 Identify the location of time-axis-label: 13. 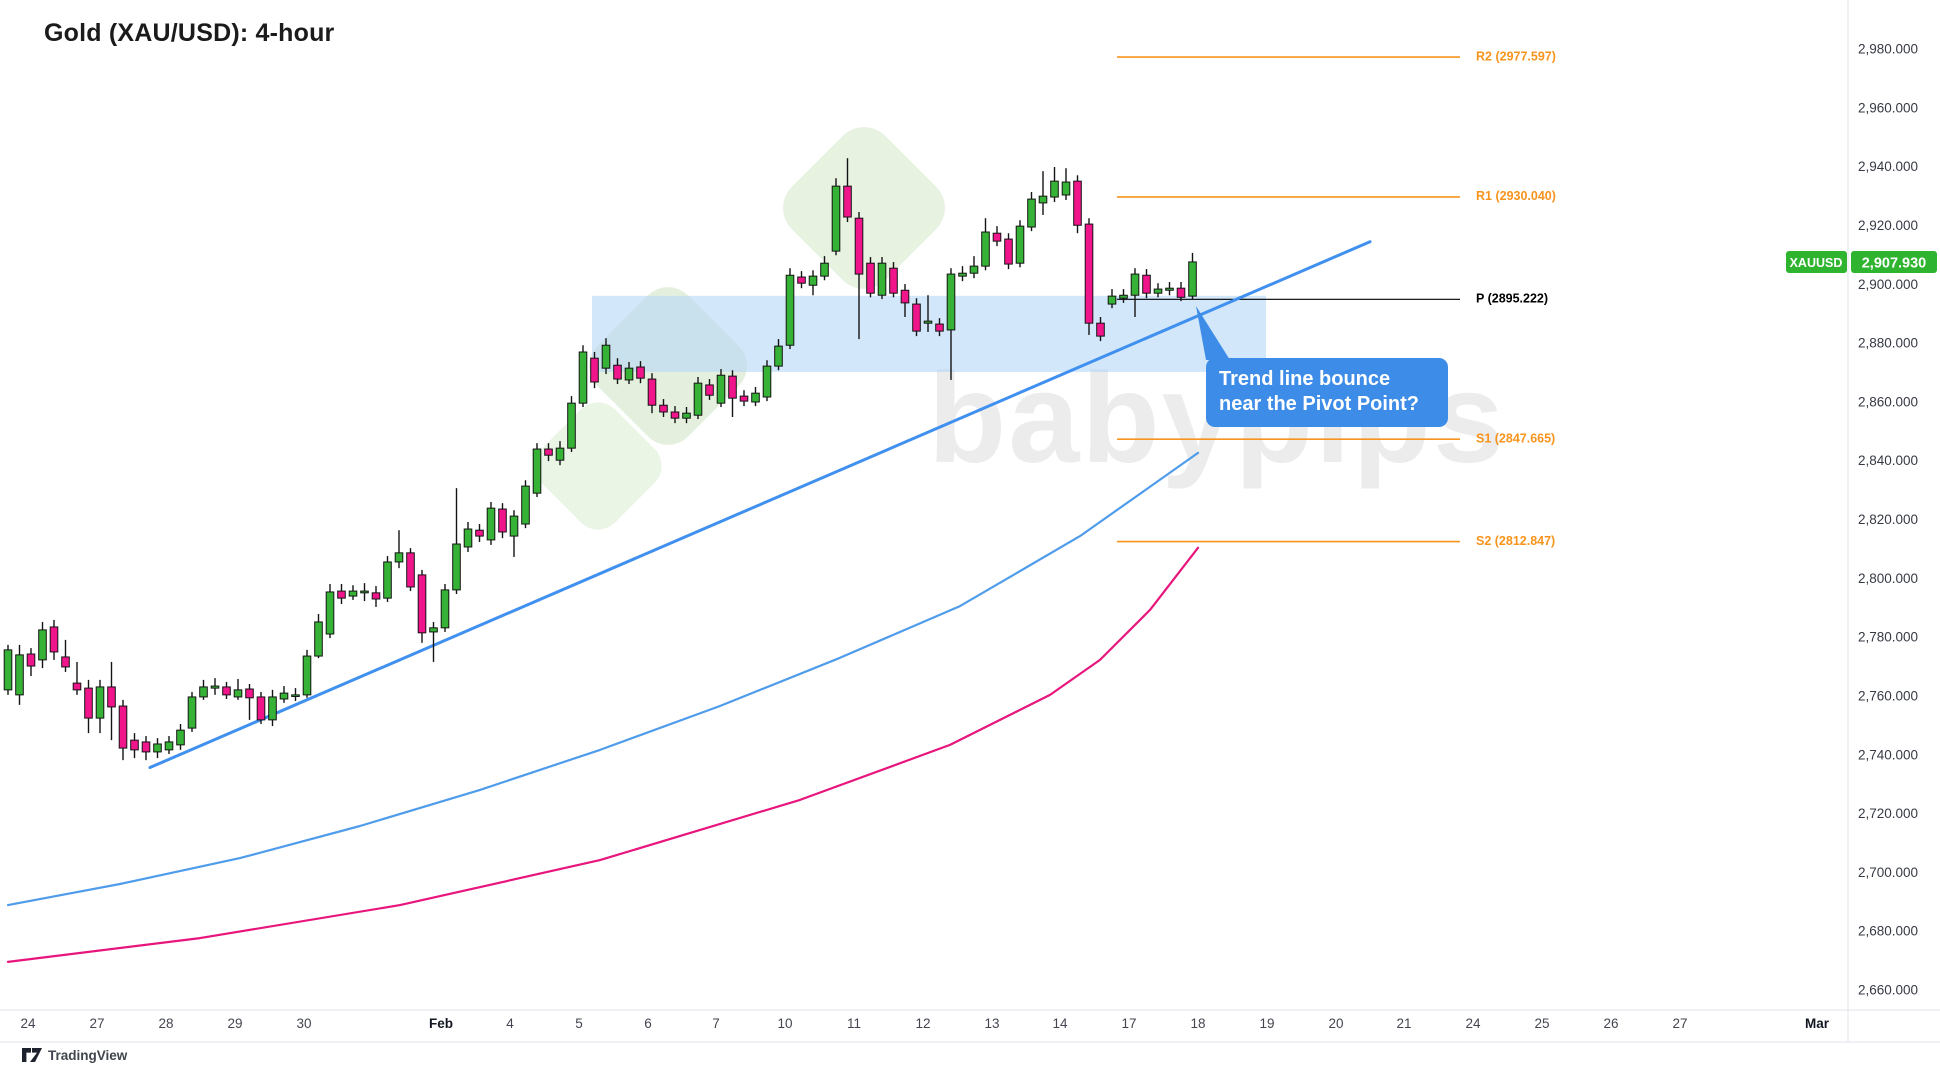
(991, 1023).